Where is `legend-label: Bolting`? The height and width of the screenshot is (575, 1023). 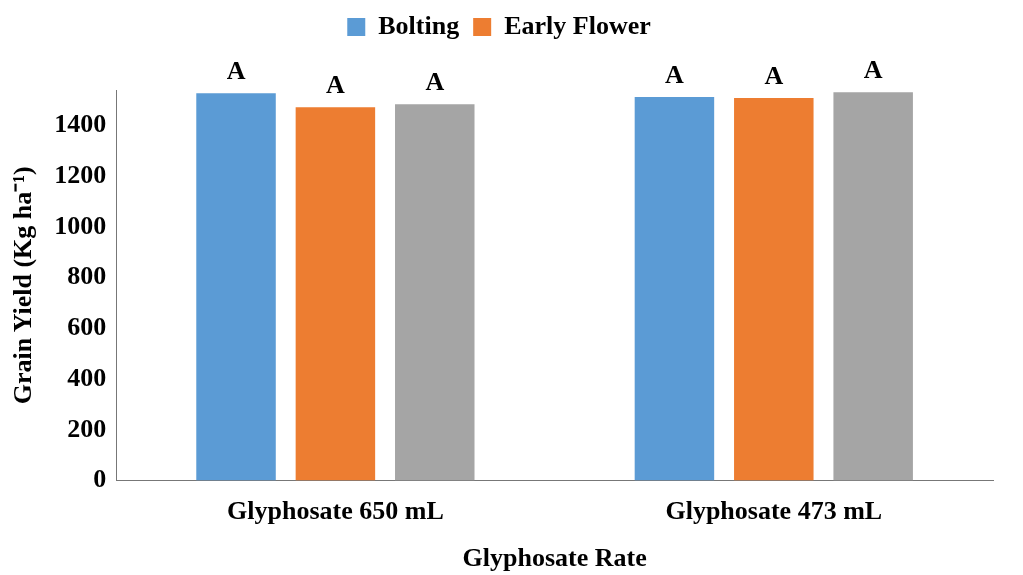
legend-label: Bolting is located at coordinates (419, 25).